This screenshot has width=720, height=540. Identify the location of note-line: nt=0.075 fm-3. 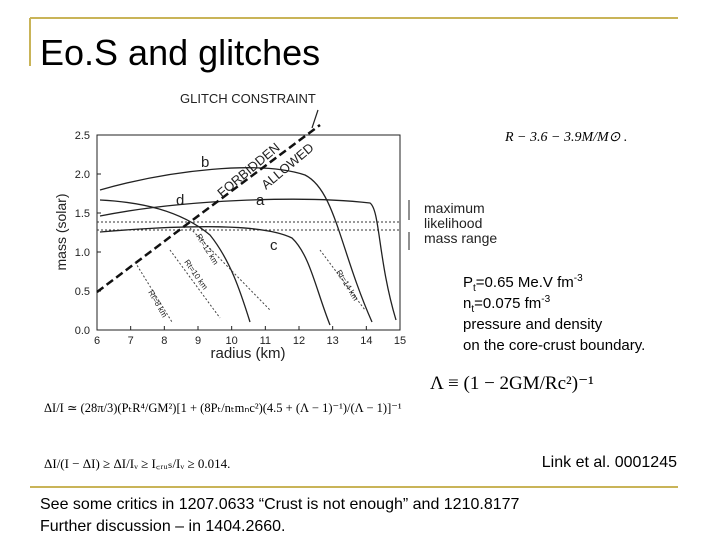
(507, 304).